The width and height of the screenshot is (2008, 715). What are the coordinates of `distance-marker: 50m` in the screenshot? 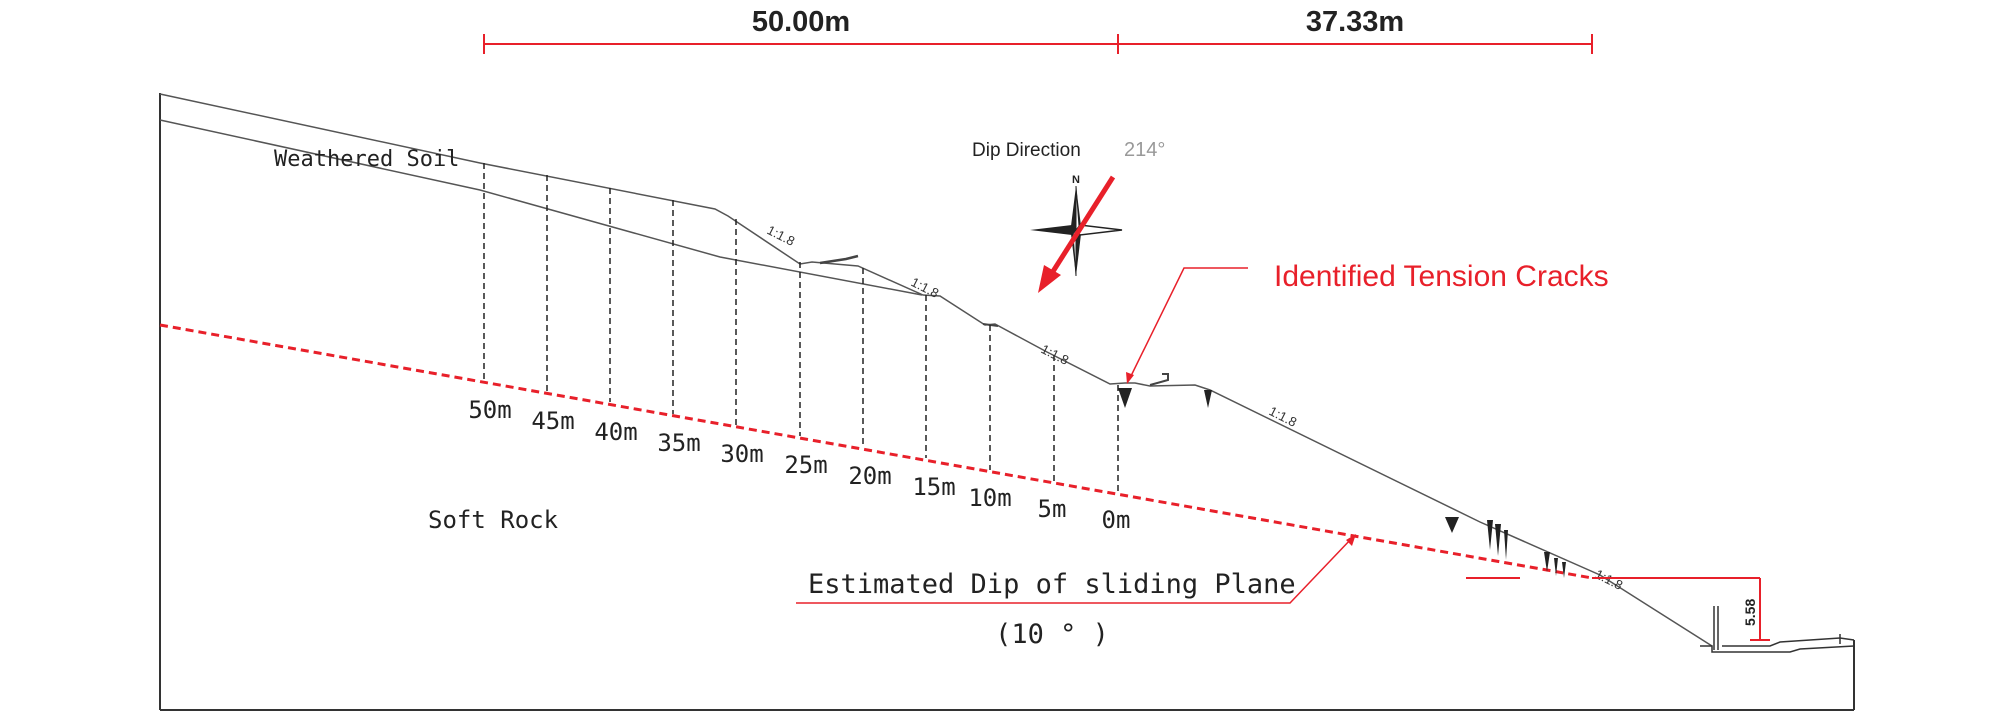 It's located at (489, 410).